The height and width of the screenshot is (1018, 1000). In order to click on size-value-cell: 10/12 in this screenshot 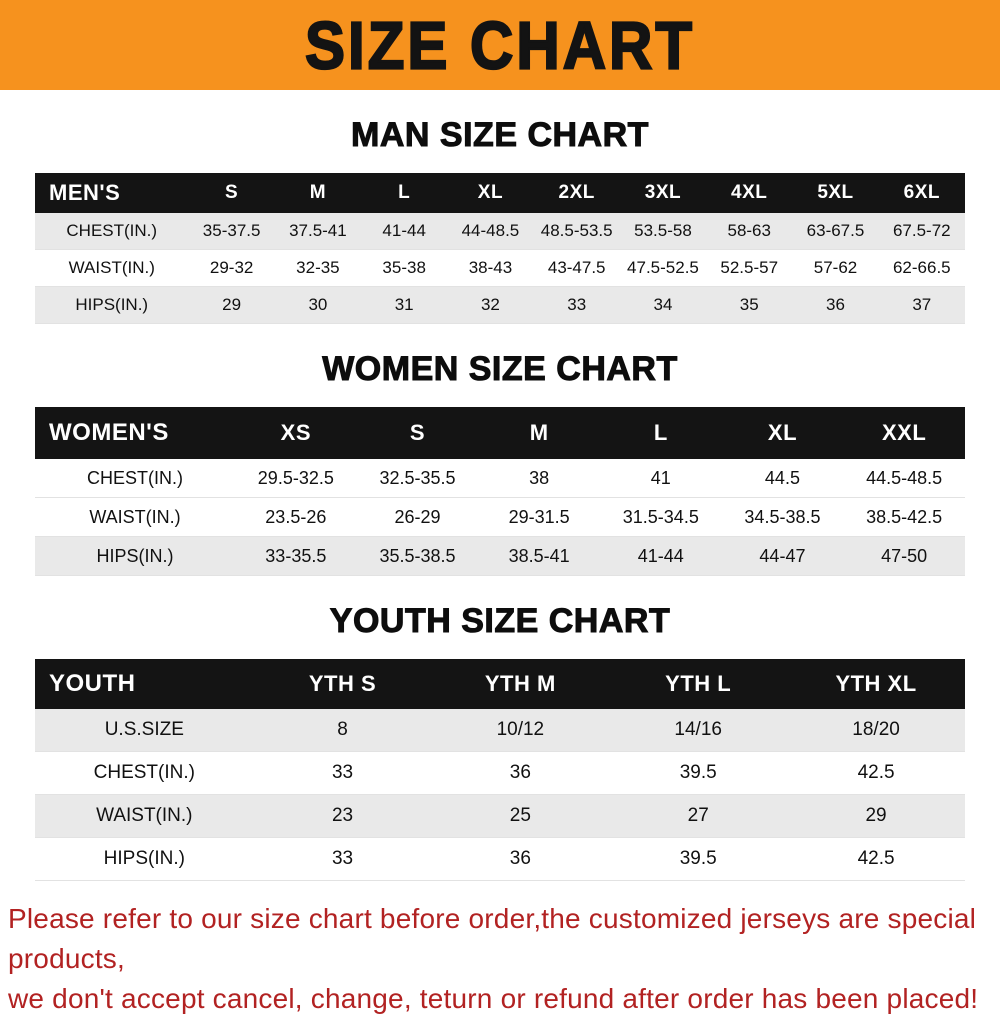, I will do `click(520, 730)`.